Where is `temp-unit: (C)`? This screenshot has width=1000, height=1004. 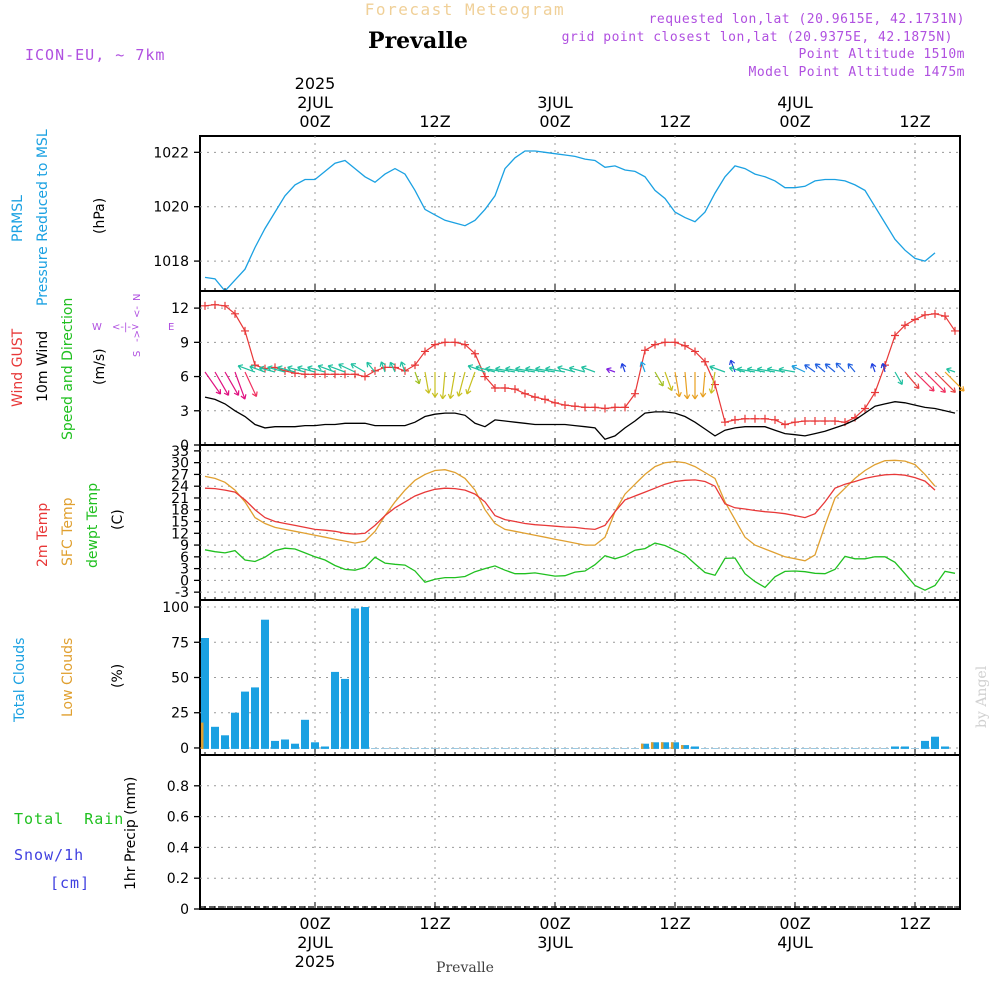
temp-unit: (C) is located at coordinates (118, 519).